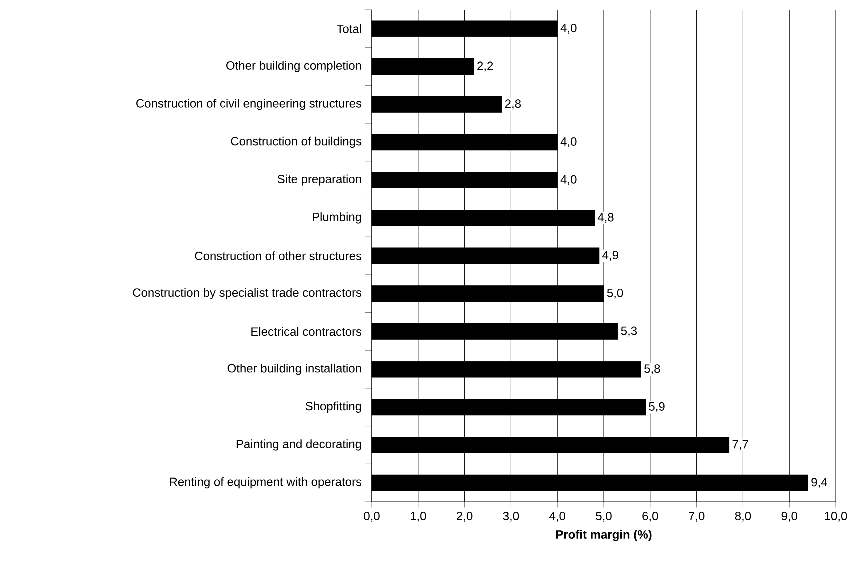 The image size is (852, 572). I want to click on x-tick-label: 6,0, so click(650, 517).